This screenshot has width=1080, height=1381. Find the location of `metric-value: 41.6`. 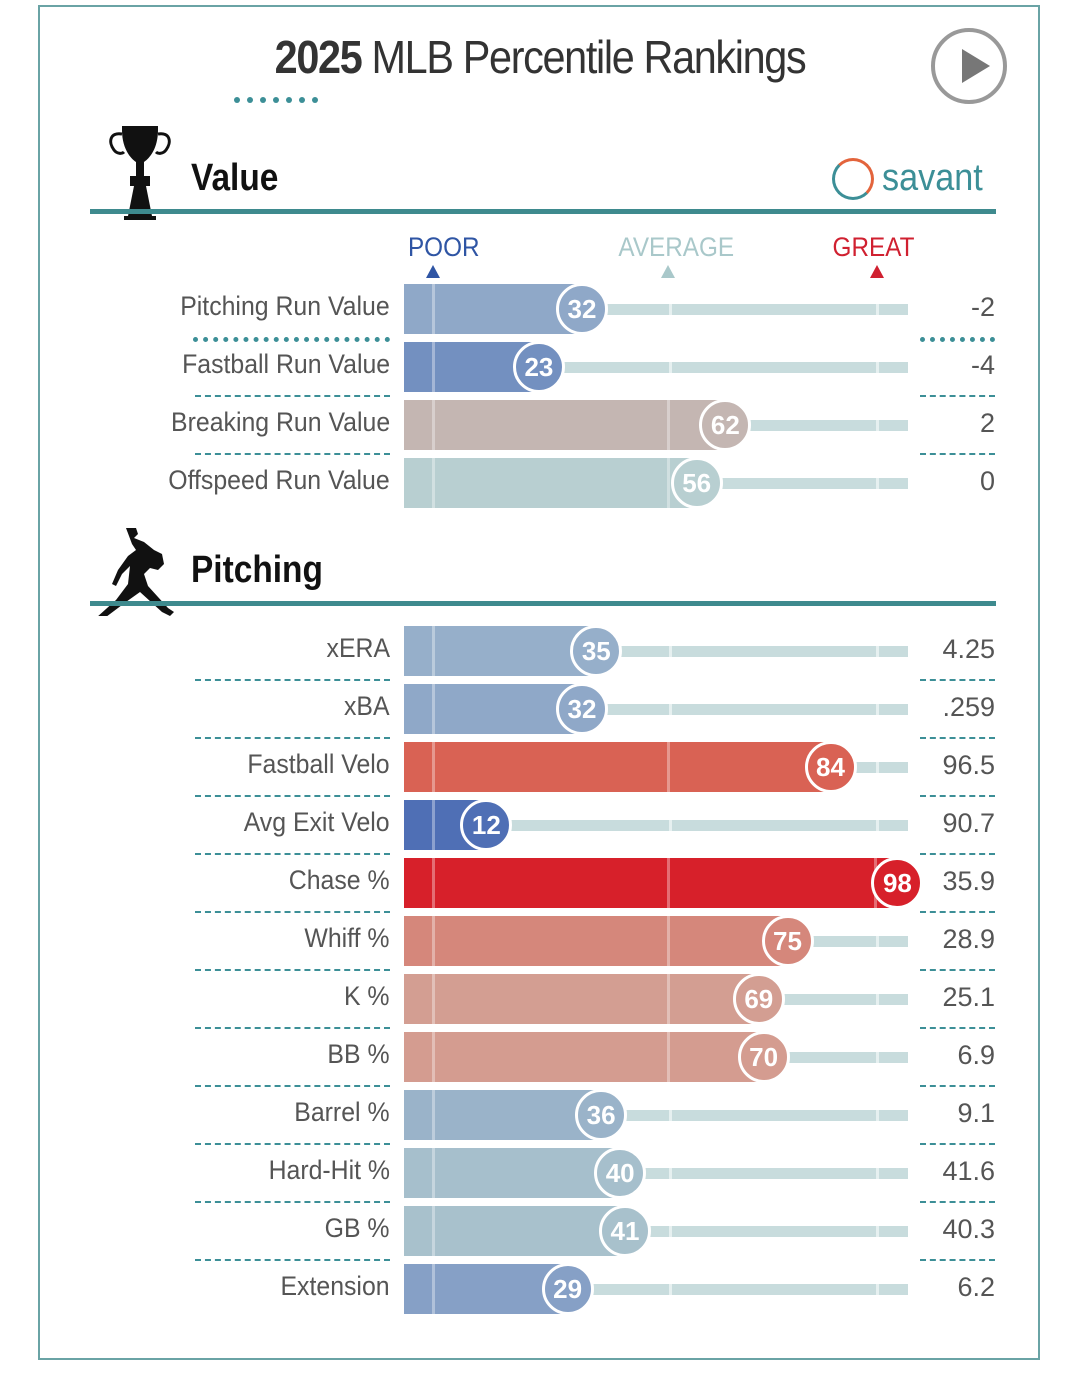

metric-value: 41.6 is located at coordinates (968, 1171).